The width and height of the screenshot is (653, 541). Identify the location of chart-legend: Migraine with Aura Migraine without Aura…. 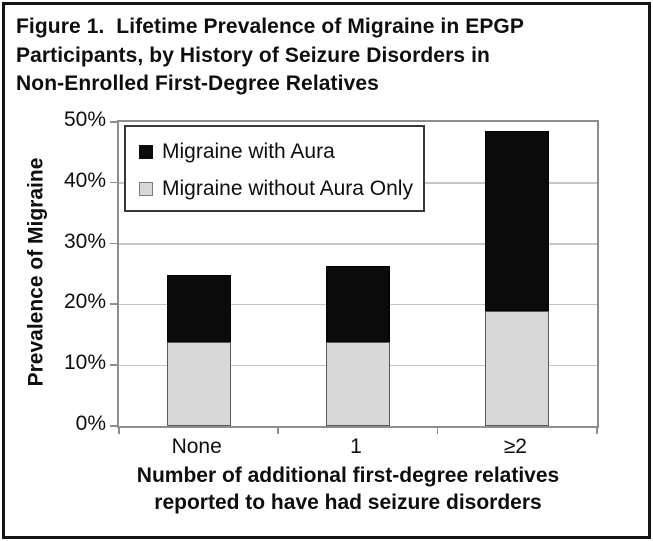
(274, 168).